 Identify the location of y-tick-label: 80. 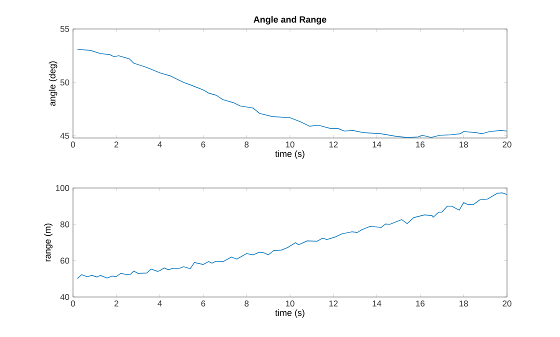
(65, 224).